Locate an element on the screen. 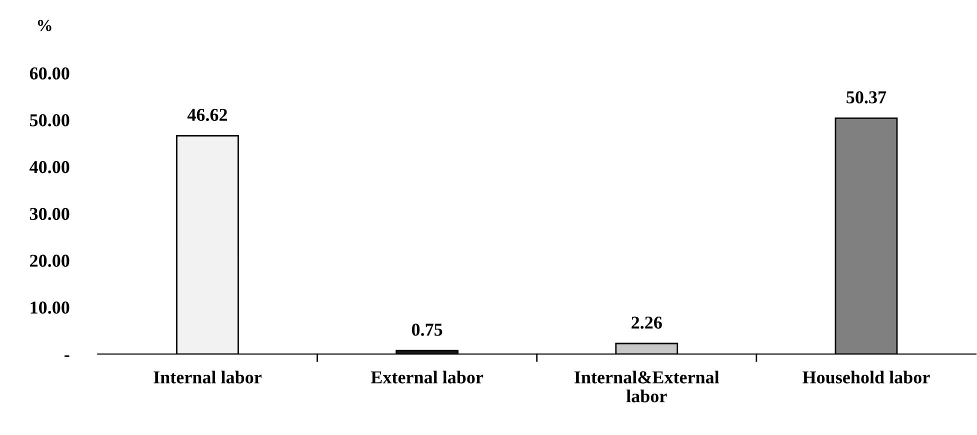 Image resolution: width=977 pixels, height=435 pixels. y-tick-label: 20.00 is located at coordinates (50, 260).